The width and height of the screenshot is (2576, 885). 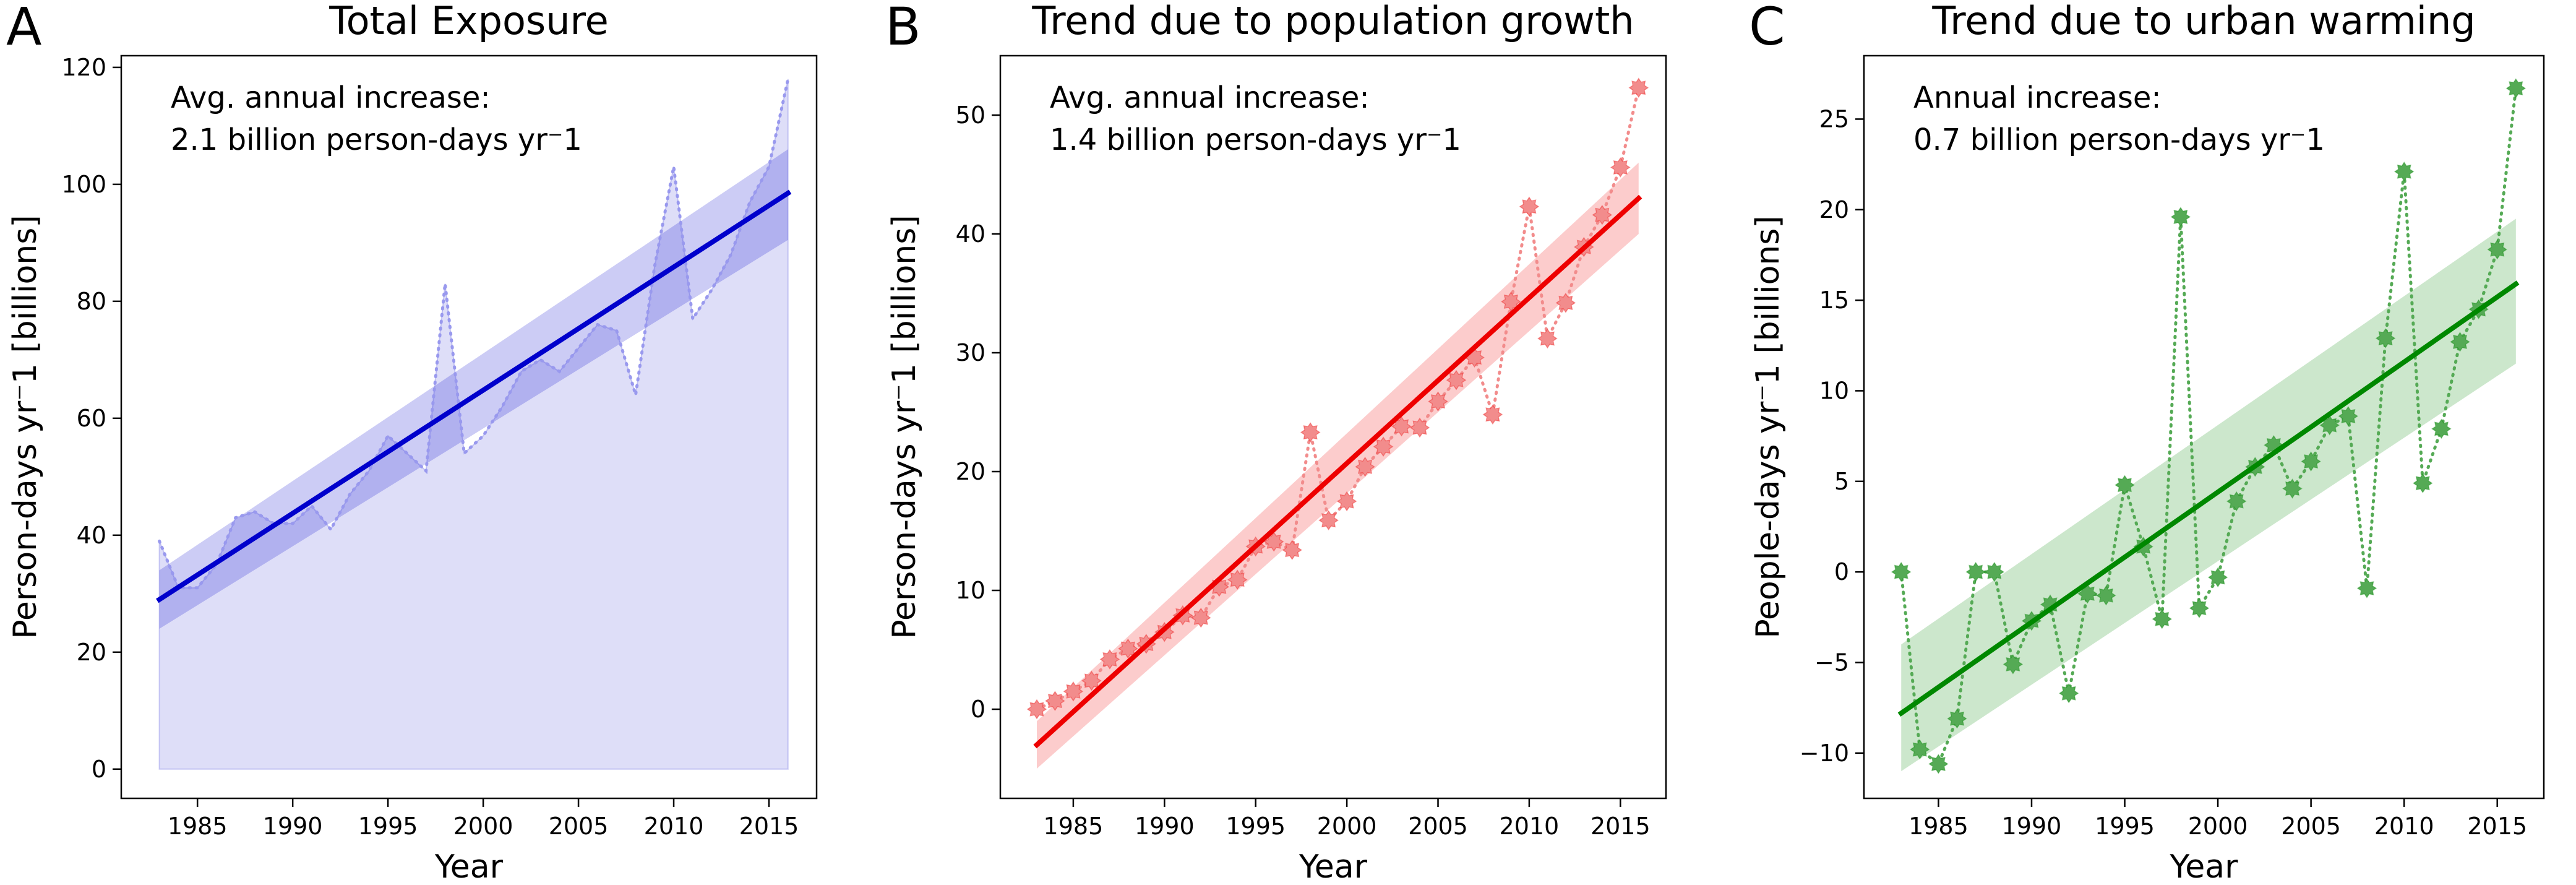 I want to click on y-tick-label: −10, so click(x=1825, y=753).